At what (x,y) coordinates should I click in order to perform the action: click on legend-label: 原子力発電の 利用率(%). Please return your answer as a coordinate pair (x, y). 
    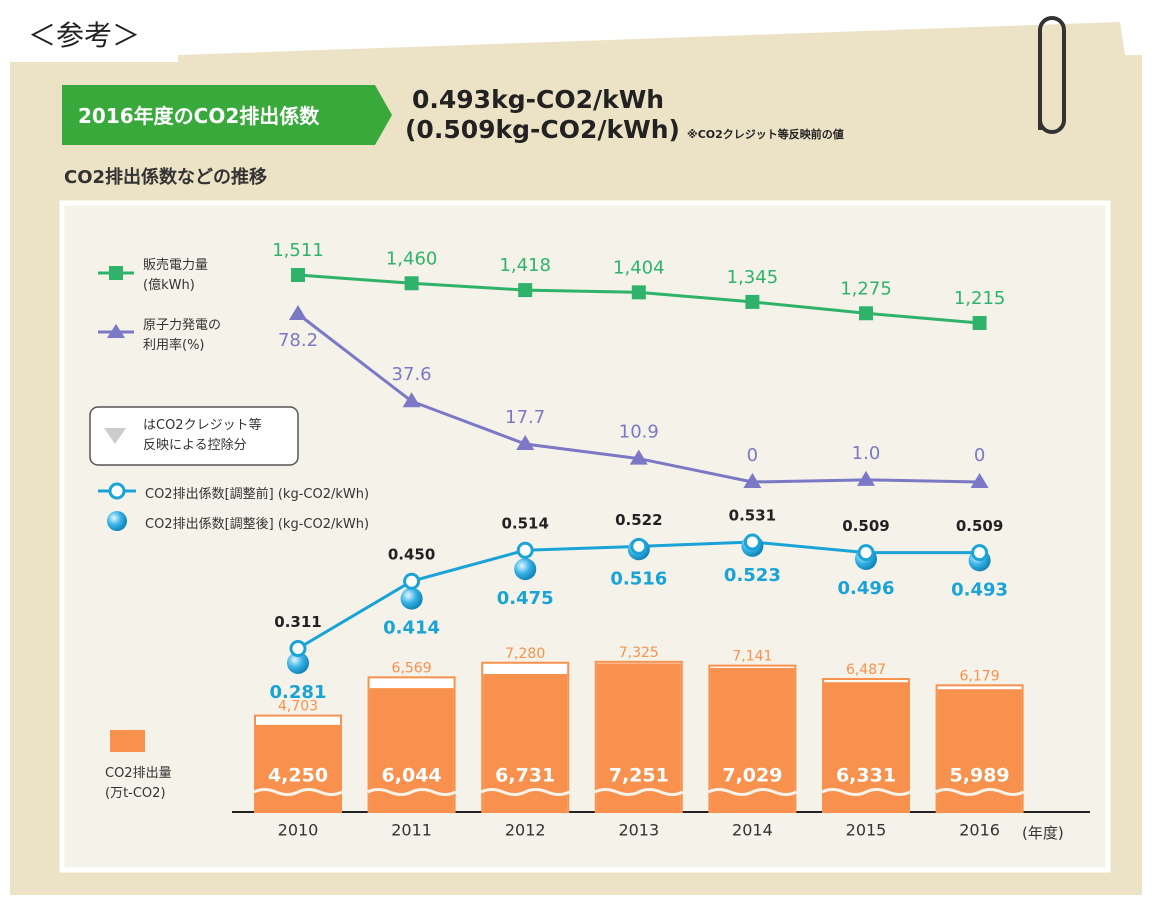
    Looking at the image, I should click on (182, 335).